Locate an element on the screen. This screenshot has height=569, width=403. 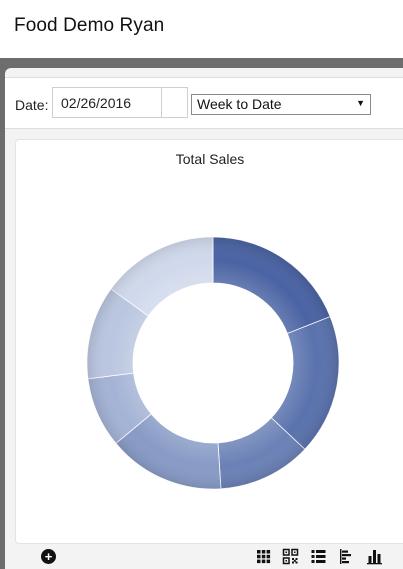
plus-circle-icon: + is located at coordinates (48, 556).